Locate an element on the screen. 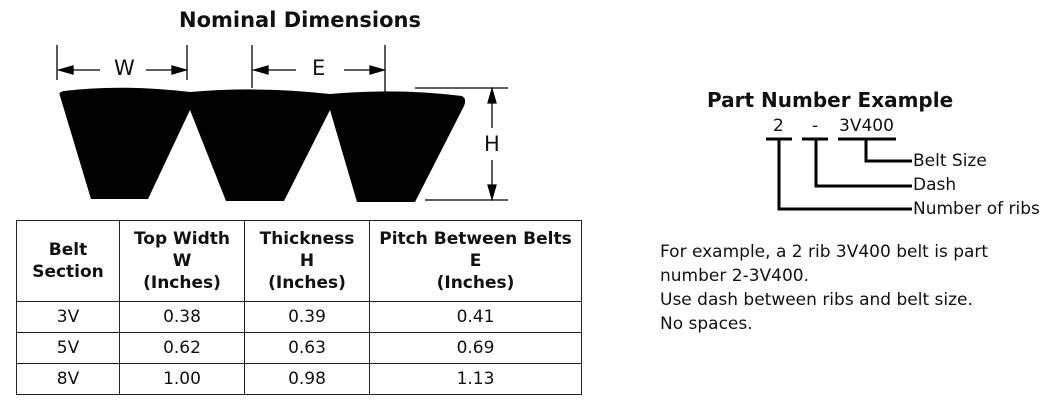 This screenshot has height=412, width=1064. height-label: H is located at coordinates (492, 144).